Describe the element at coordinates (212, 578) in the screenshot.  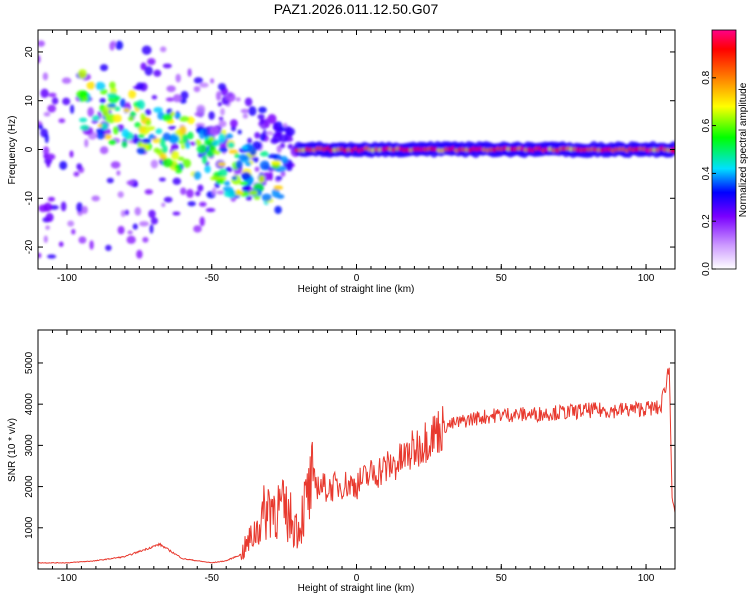
I see `x-tick-label: -50` at that location.